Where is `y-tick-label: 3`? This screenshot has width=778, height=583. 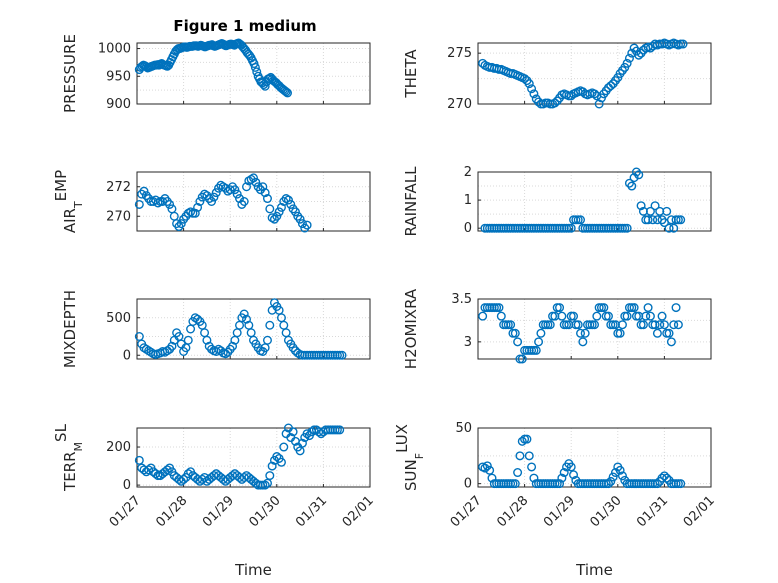 y-tick-label: 3 is located at coordinates (468, 342).